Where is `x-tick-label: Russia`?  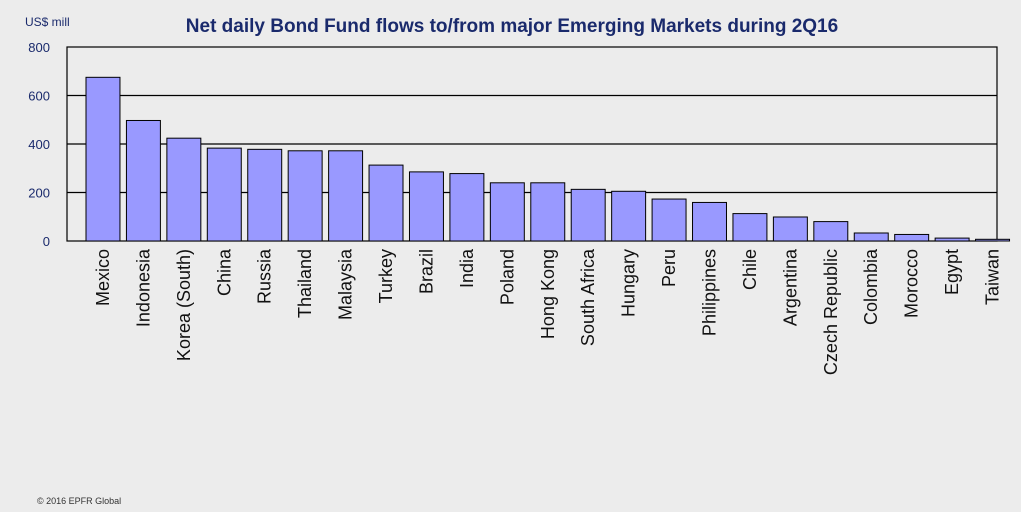 x-tick-label: Russia is located at coordinates (265, 276).